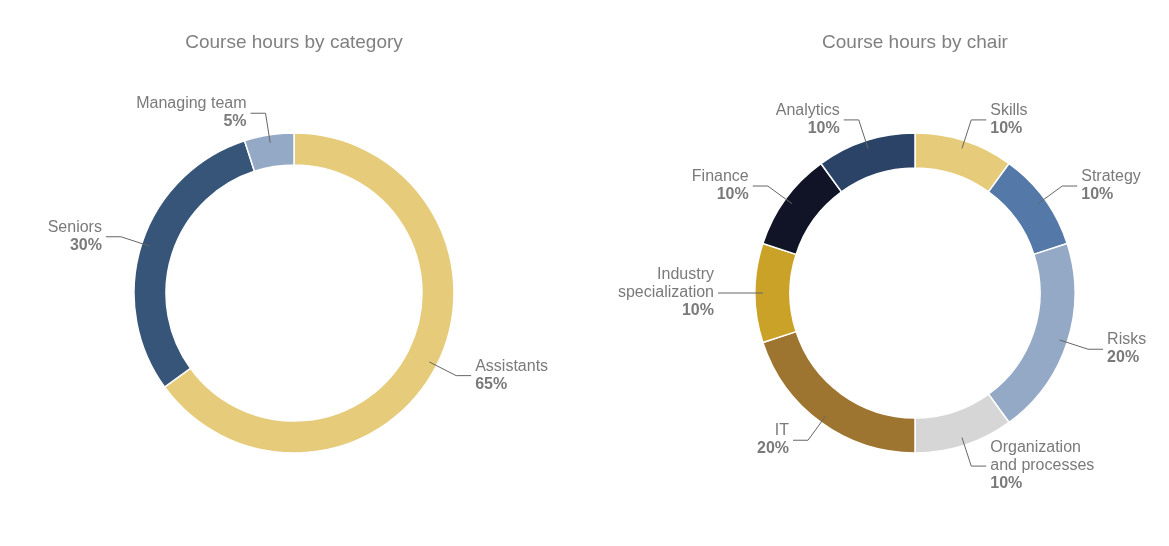 The width and height of the screenshot is (1169, 546). I want to click on slice-label: Managing team, so click(191, 103).